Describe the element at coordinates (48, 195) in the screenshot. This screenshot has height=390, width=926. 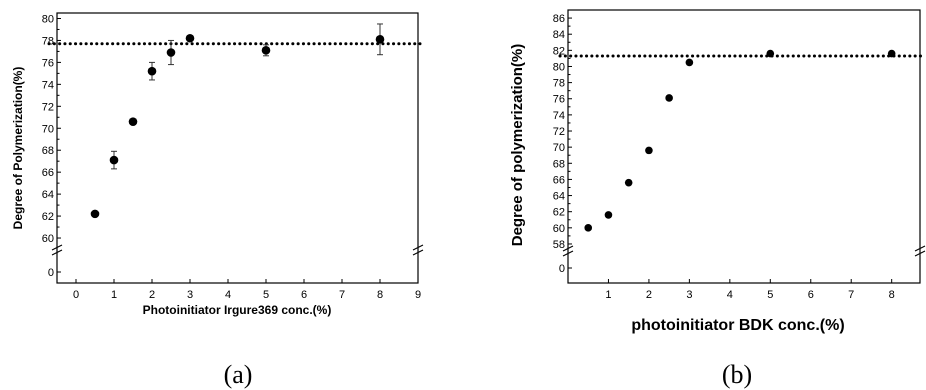
I see `panel-a-y-tick-label: 64` at that location.